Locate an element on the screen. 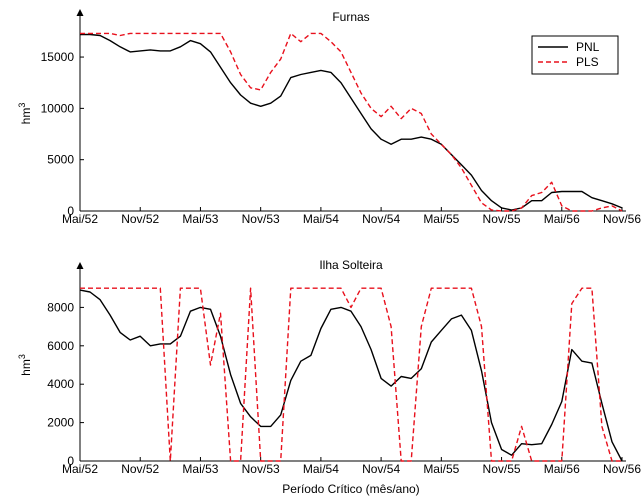 The width and height of the screenshot is (644, 503). chart-title: Ilha Solteira is located at coordinates (351, 265).